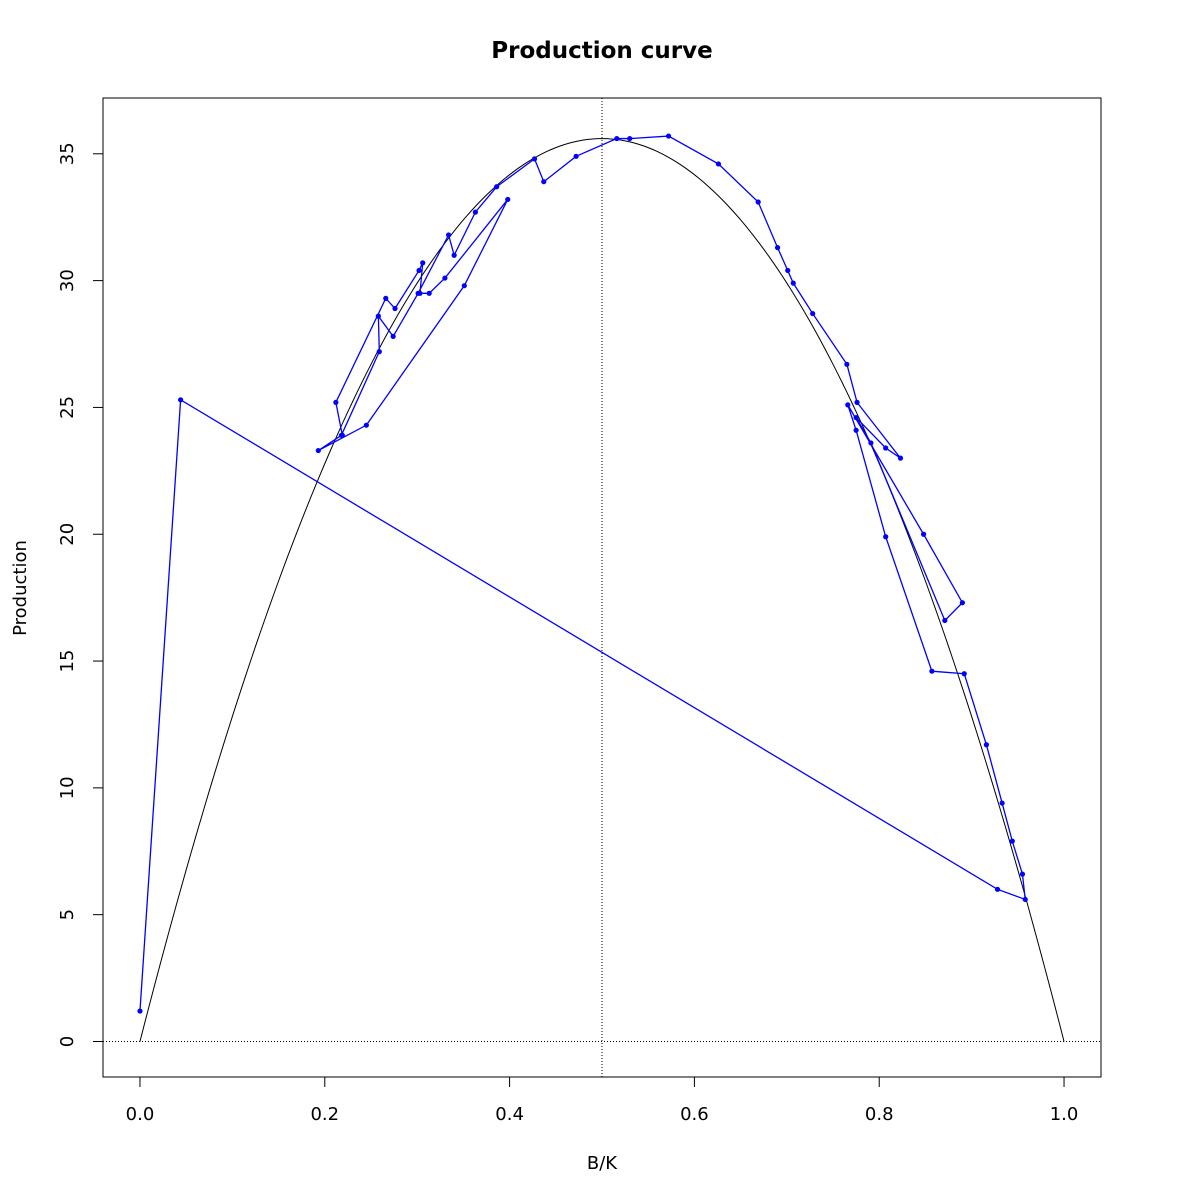 The width and height of the screenshot is (1200, 1200). Describe the element at coordinates (67, 787) in the screenshot. I see `y-tick-label: 10` at that location.